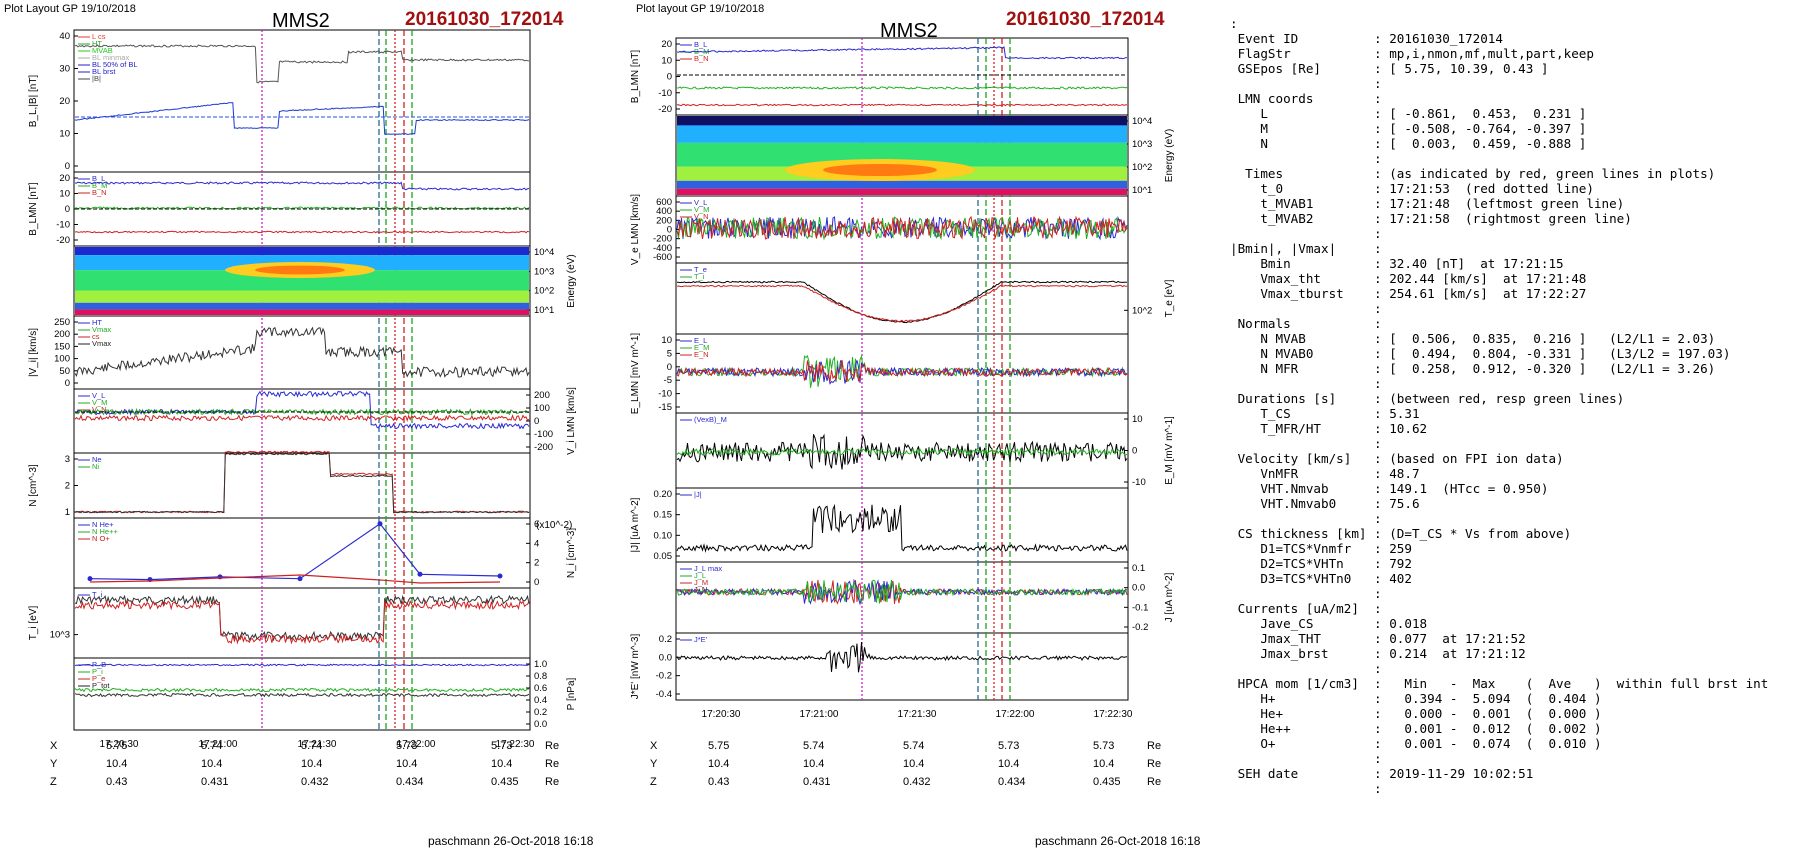 The width and height of the screenshot is (1804, 848). I want to click on middle-electron-spectrogram-band, so click(902, 191).